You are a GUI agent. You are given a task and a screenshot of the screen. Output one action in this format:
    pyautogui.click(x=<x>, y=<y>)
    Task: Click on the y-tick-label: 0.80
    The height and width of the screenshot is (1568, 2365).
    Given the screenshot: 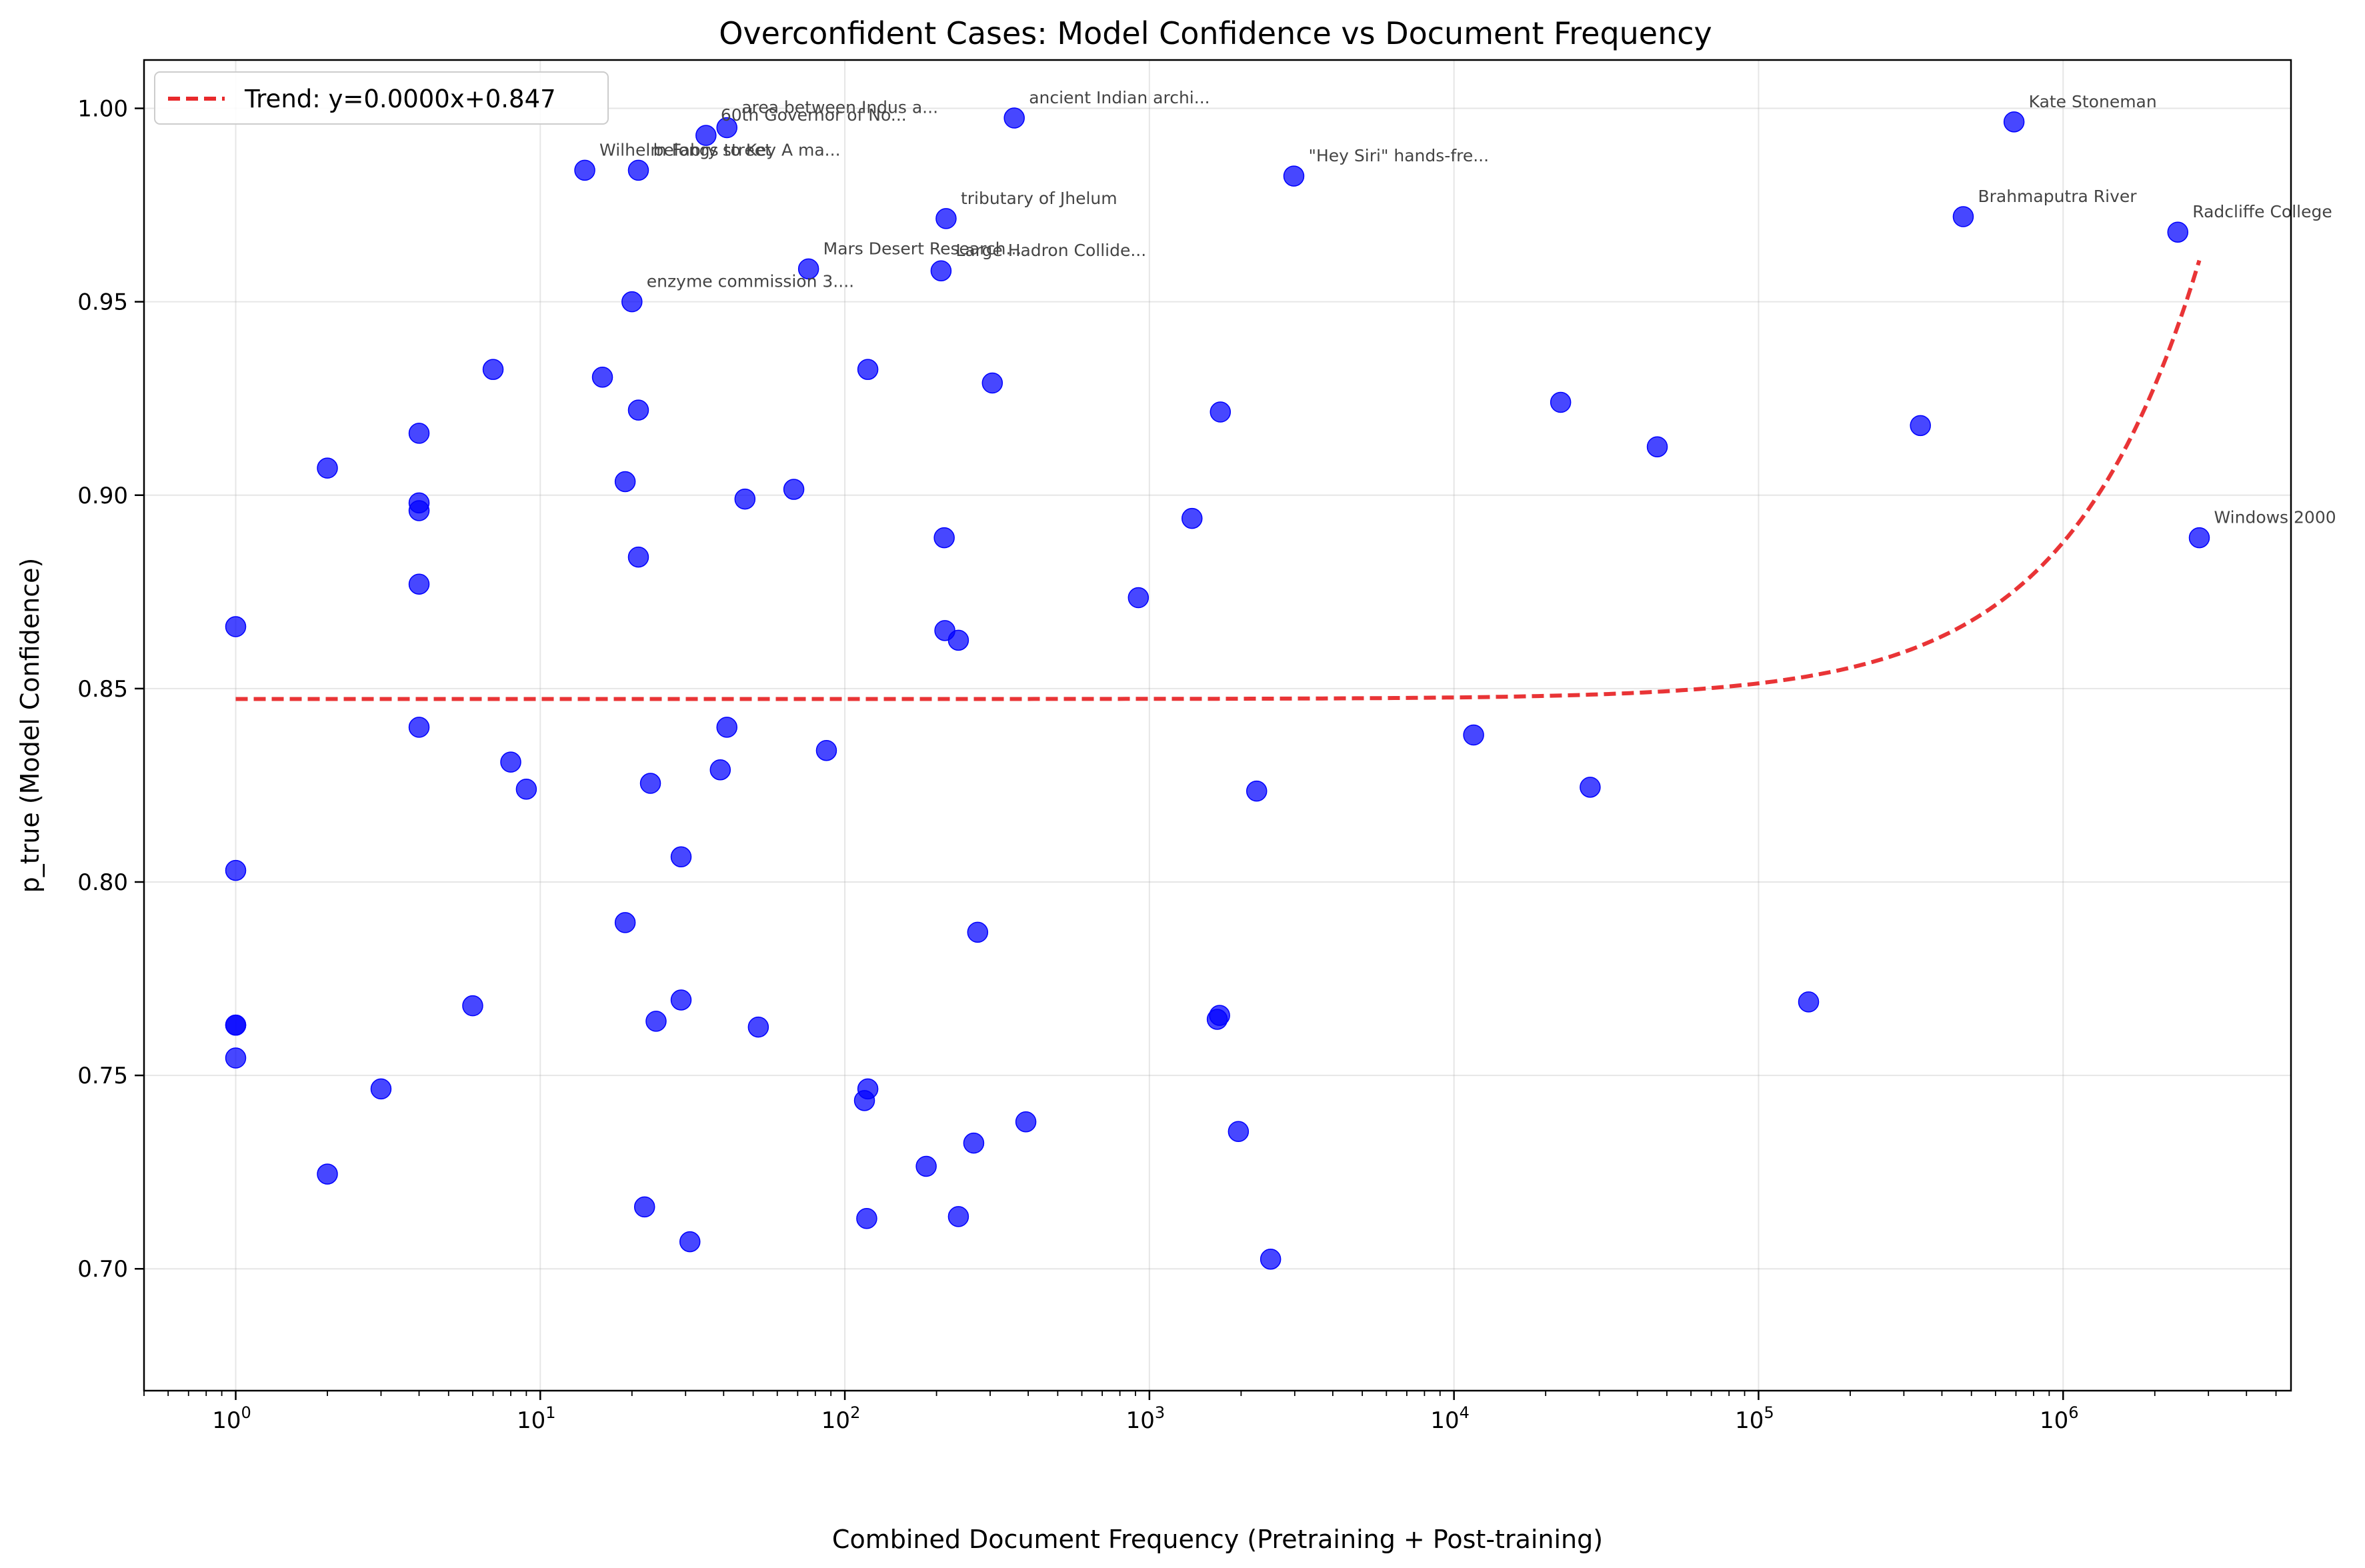 What is the action you would take?
    pyautogui.click(x=102, y=882)
    